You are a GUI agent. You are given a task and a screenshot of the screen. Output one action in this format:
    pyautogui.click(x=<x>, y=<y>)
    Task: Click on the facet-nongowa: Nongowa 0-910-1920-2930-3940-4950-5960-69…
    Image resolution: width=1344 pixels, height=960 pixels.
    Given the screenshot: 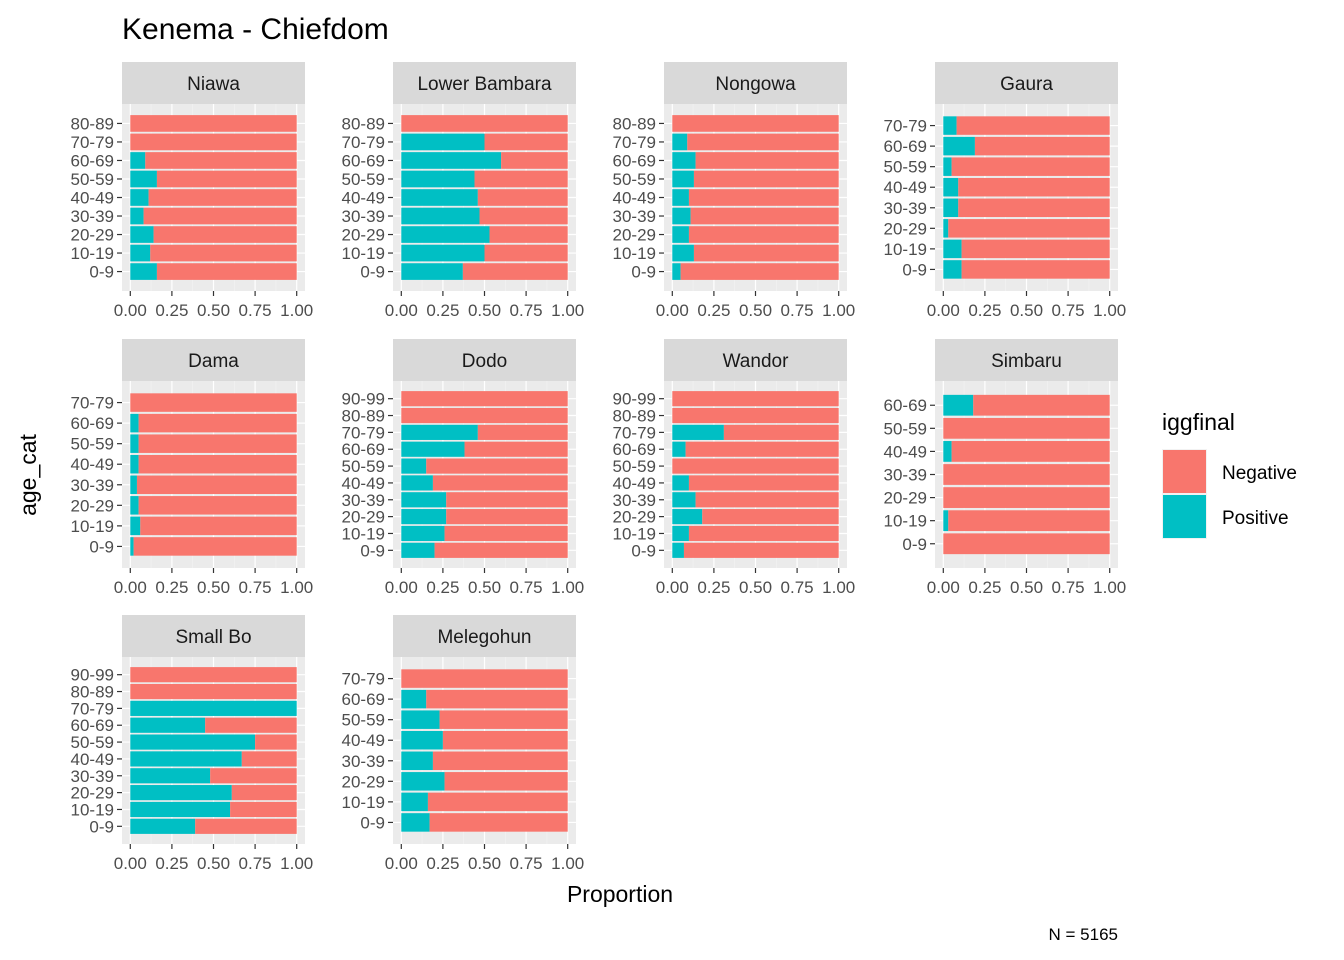 What is the action you would take?
    pyautogui.click(x=734, y=191)
    